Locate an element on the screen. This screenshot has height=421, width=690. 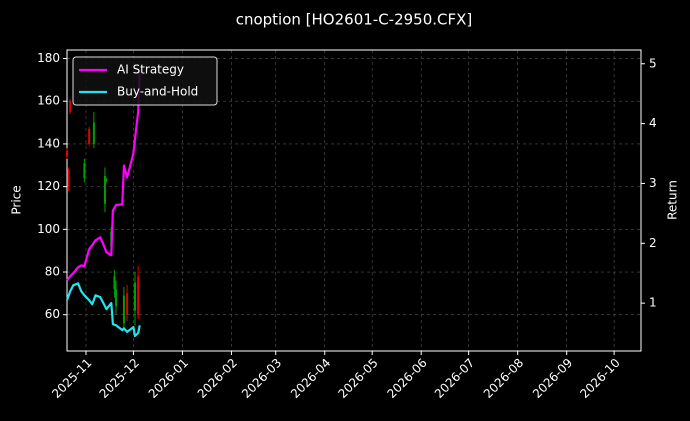
x-tick-label: 2025-11 is located at coordinates (71, 378).